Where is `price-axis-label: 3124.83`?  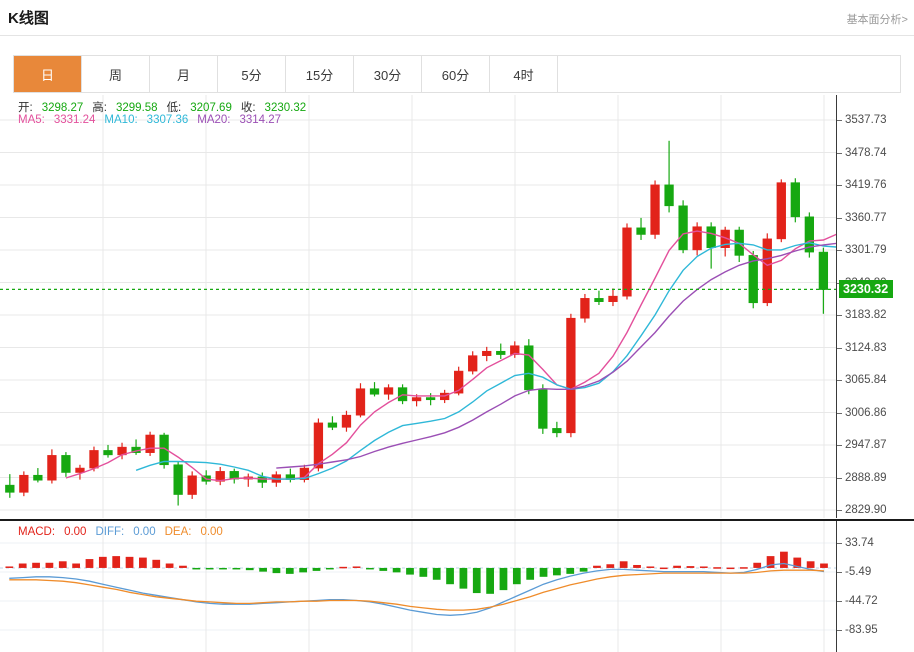
price-axis-label: 3124.83 is located at coordinates (866, 347).